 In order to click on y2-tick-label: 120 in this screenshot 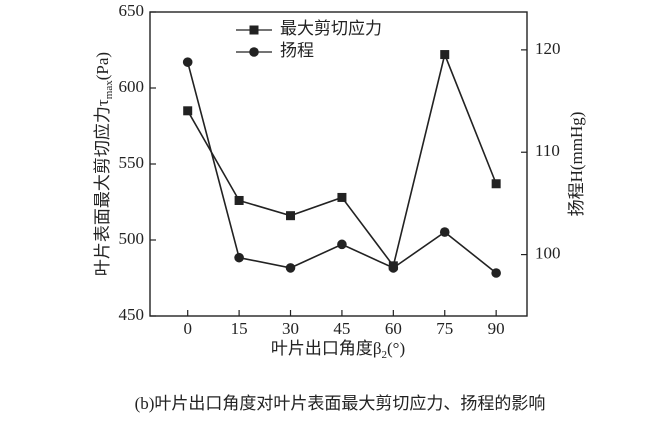, I will do `click(548, 48)`.